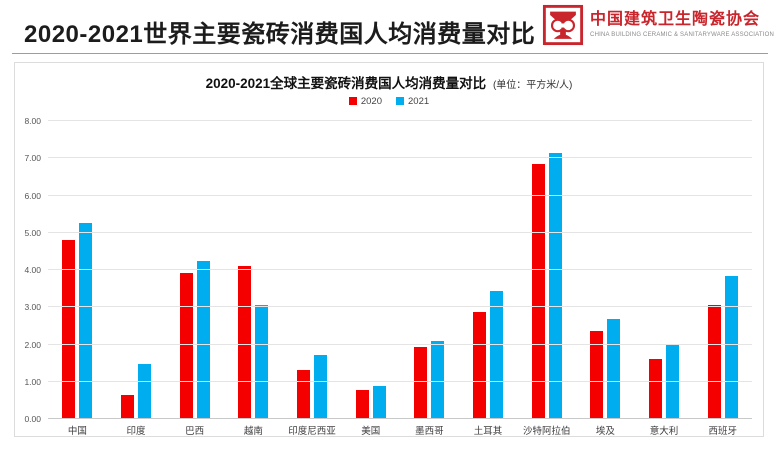 The width and height of the screenshot is (780, 450). Describe the element at coordinates (77, 431) in the screenshot. I see `x-axis-tick-label: 中国` at that location.